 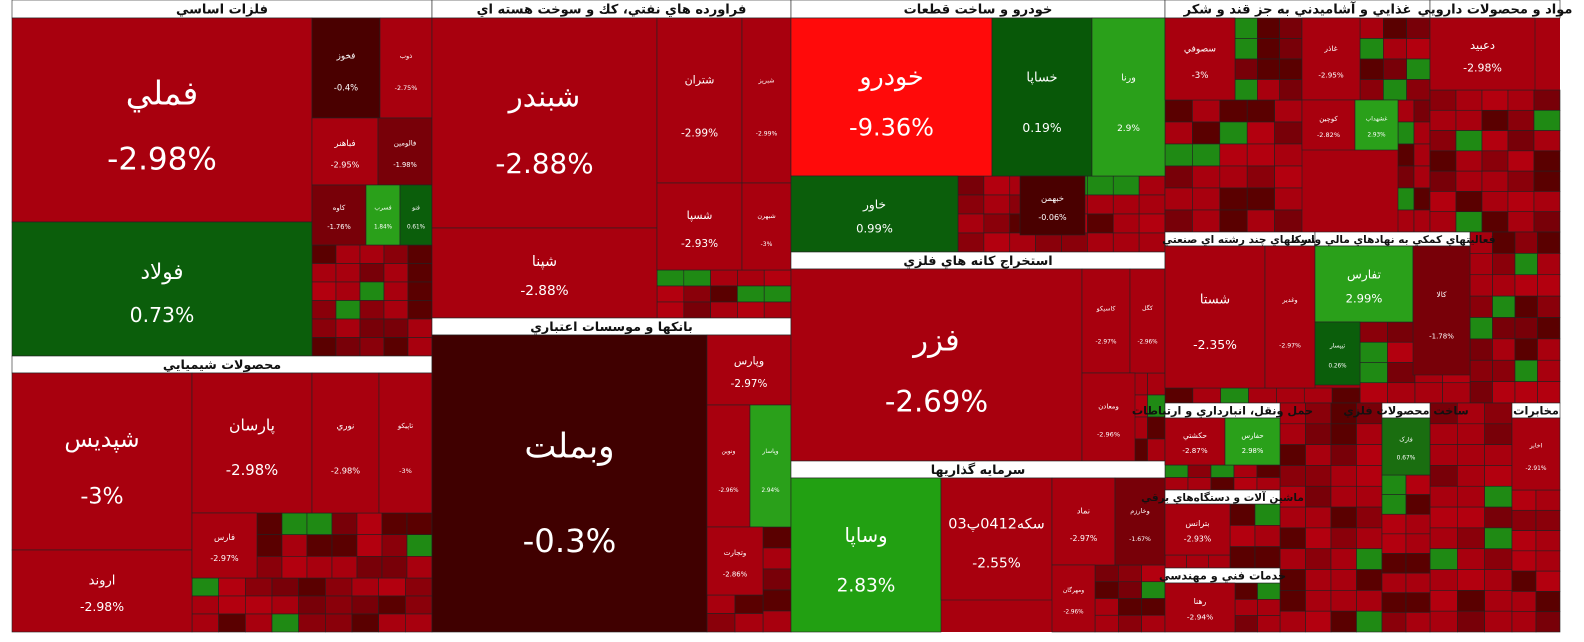 I want to click on tile-name: نوري, so click(x=346, y=427).